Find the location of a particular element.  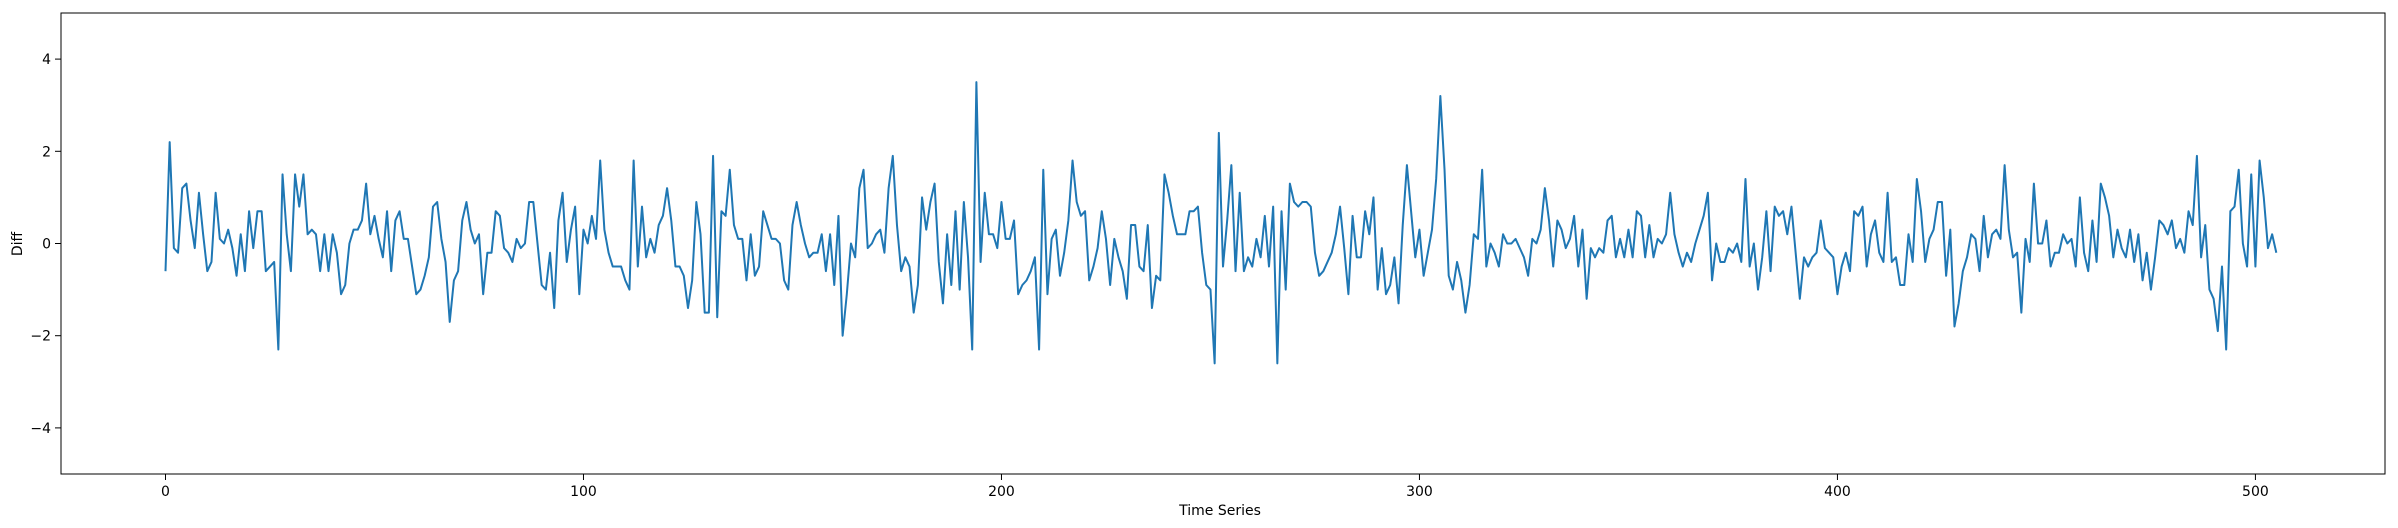

y-tick-label: 0 is located at coordinates (46, 245).